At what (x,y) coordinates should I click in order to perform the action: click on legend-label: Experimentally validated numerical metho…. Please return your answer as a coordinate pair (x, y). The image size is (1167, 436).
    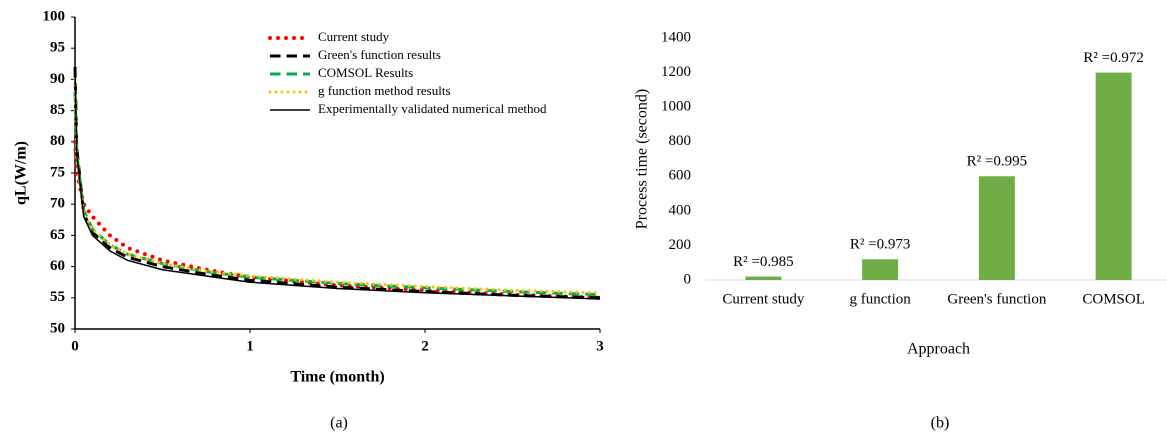
    Looking at the image, I should click on (432, 108).